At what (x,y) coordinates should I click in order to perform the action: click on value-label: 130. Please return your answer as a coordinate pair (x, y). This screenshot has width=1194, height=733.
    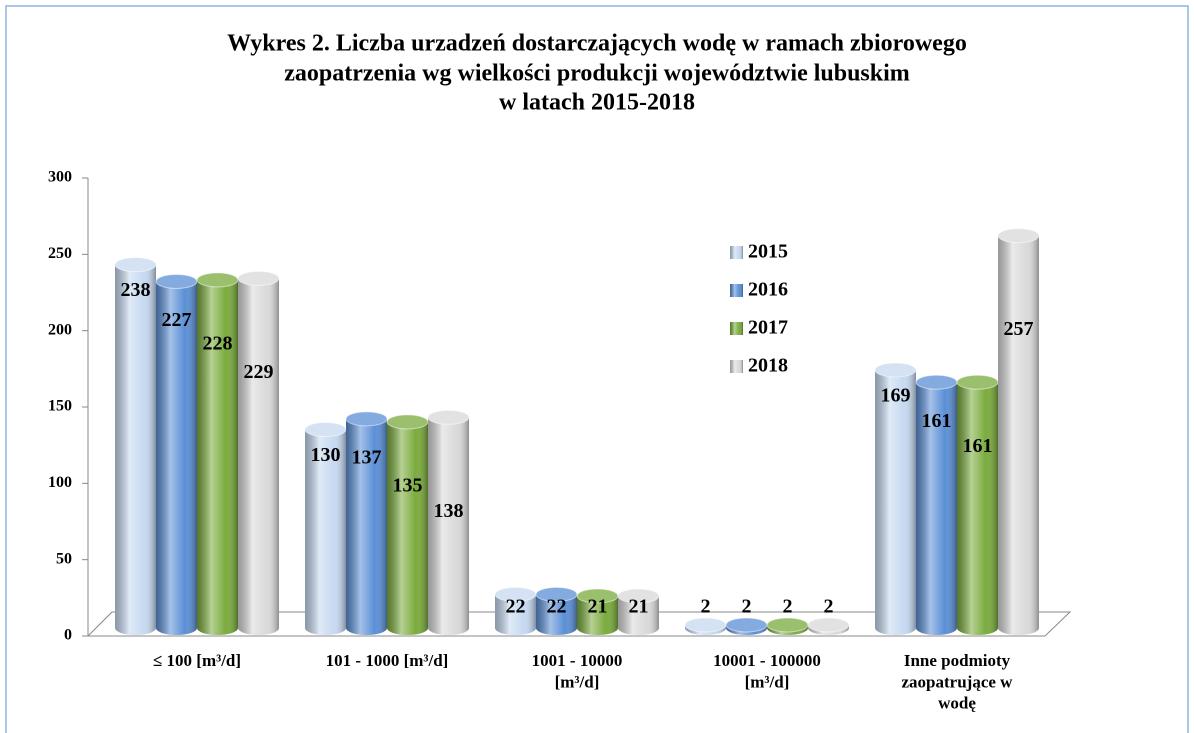
    Looking at the image, I should click on (326, 455).